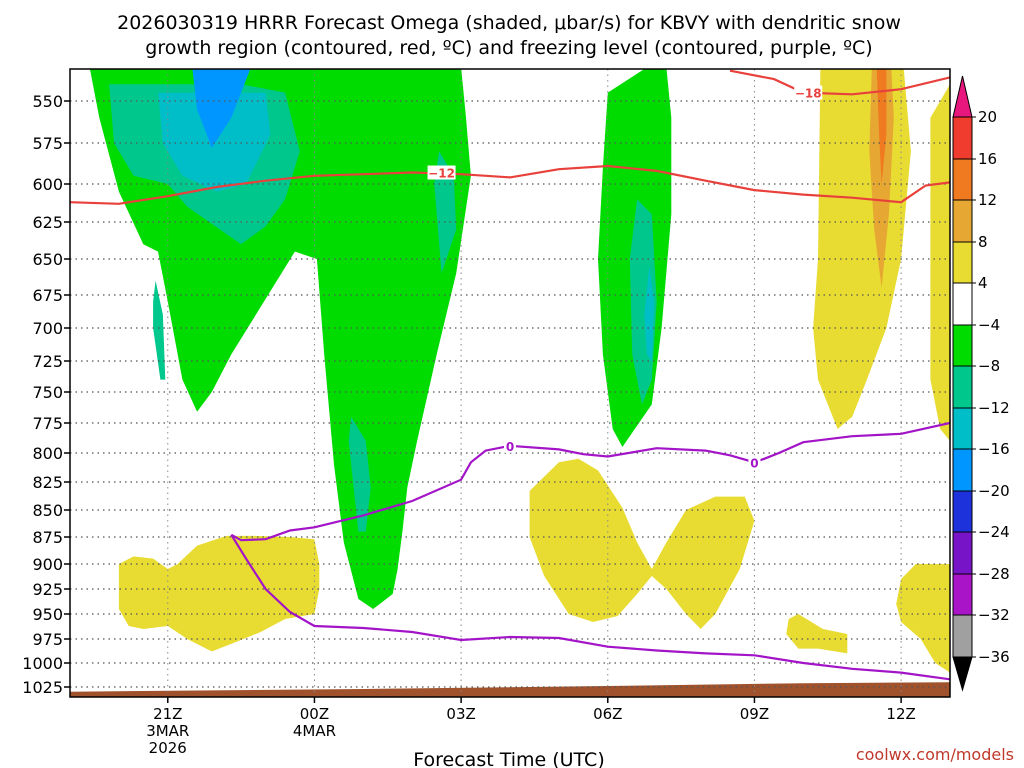 The image size is (1024, 768). I want to click on y-tick-label-925: 925, so click(47, 589).